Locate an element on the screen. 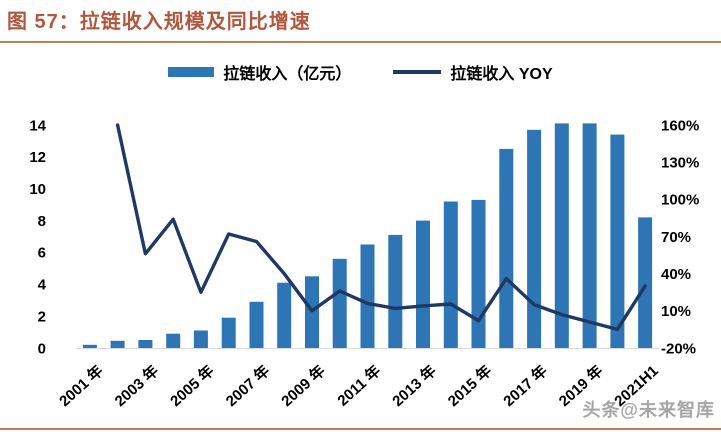 The image size is (721, 435). right-axis-tick-label: 160% is located at coordinates (680, 125).